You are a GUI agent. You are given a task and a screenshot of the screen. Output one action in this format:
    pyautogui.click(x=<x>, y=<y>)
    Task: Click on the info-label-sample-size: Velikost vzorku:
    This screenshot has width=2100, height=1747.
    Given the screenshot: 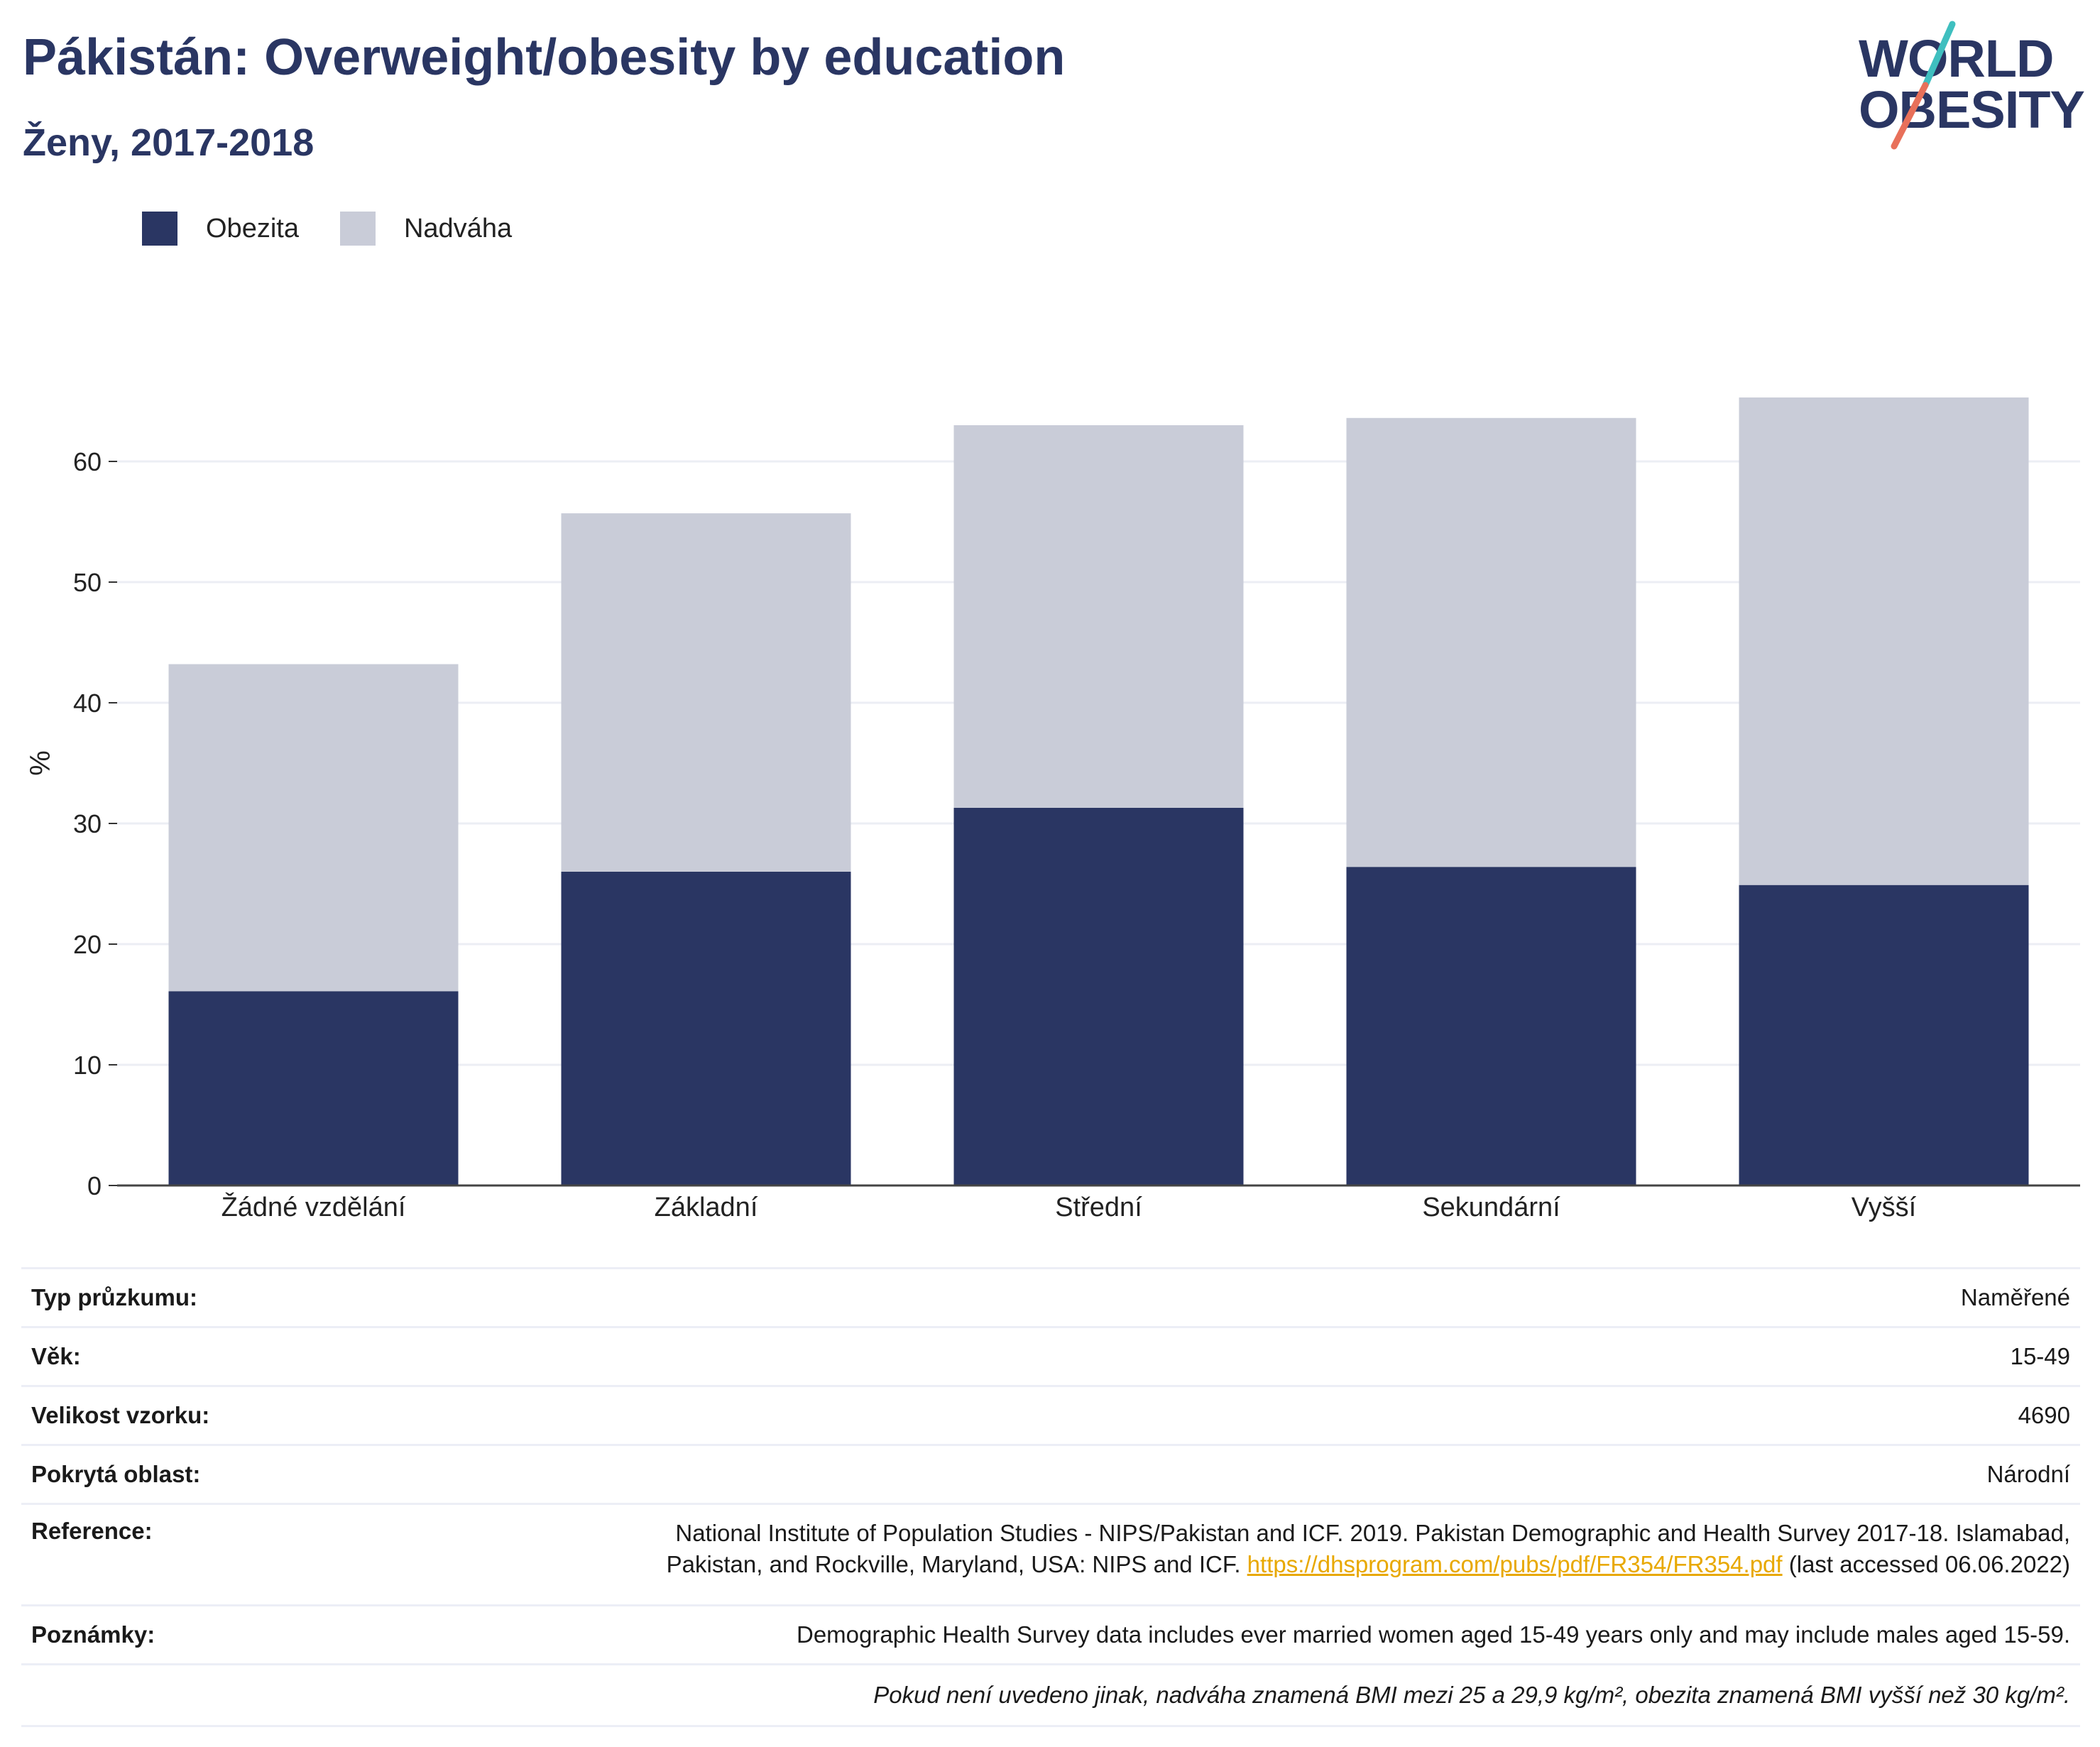 What is the action you would take?
    pyautogui.click(x=173, y=1415)
    